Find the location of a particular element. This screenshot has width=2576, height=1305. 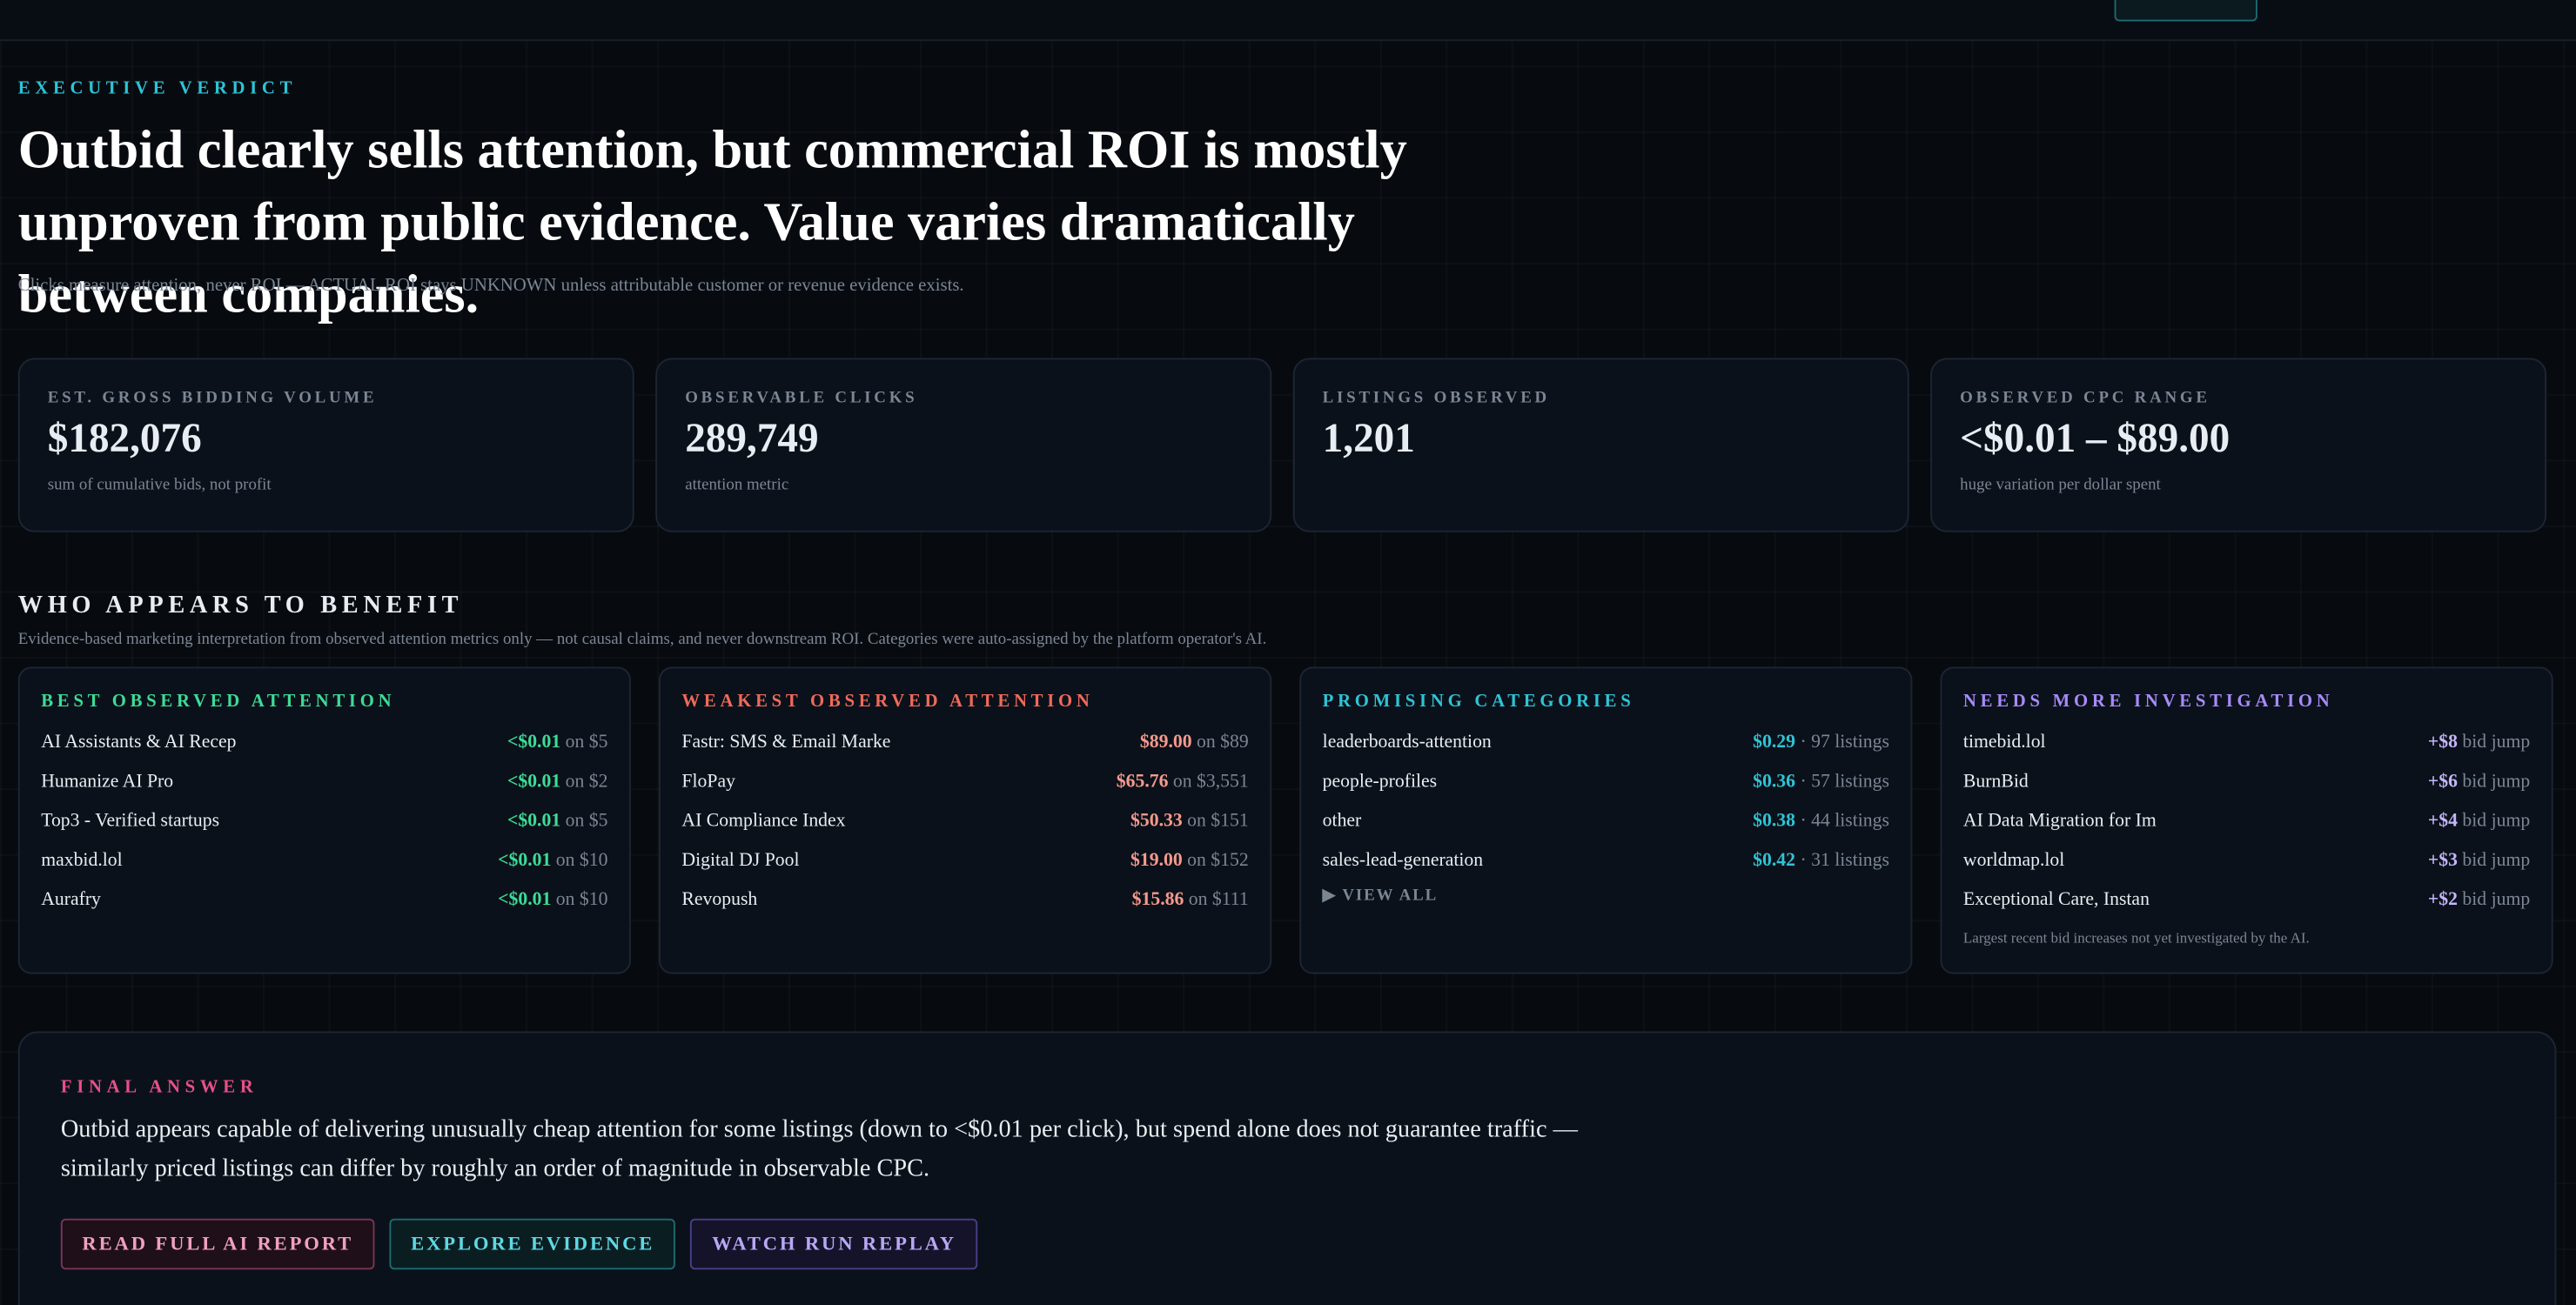

stat-label: OBSERVABLE CLICKS is located at coordinates (801, 398).